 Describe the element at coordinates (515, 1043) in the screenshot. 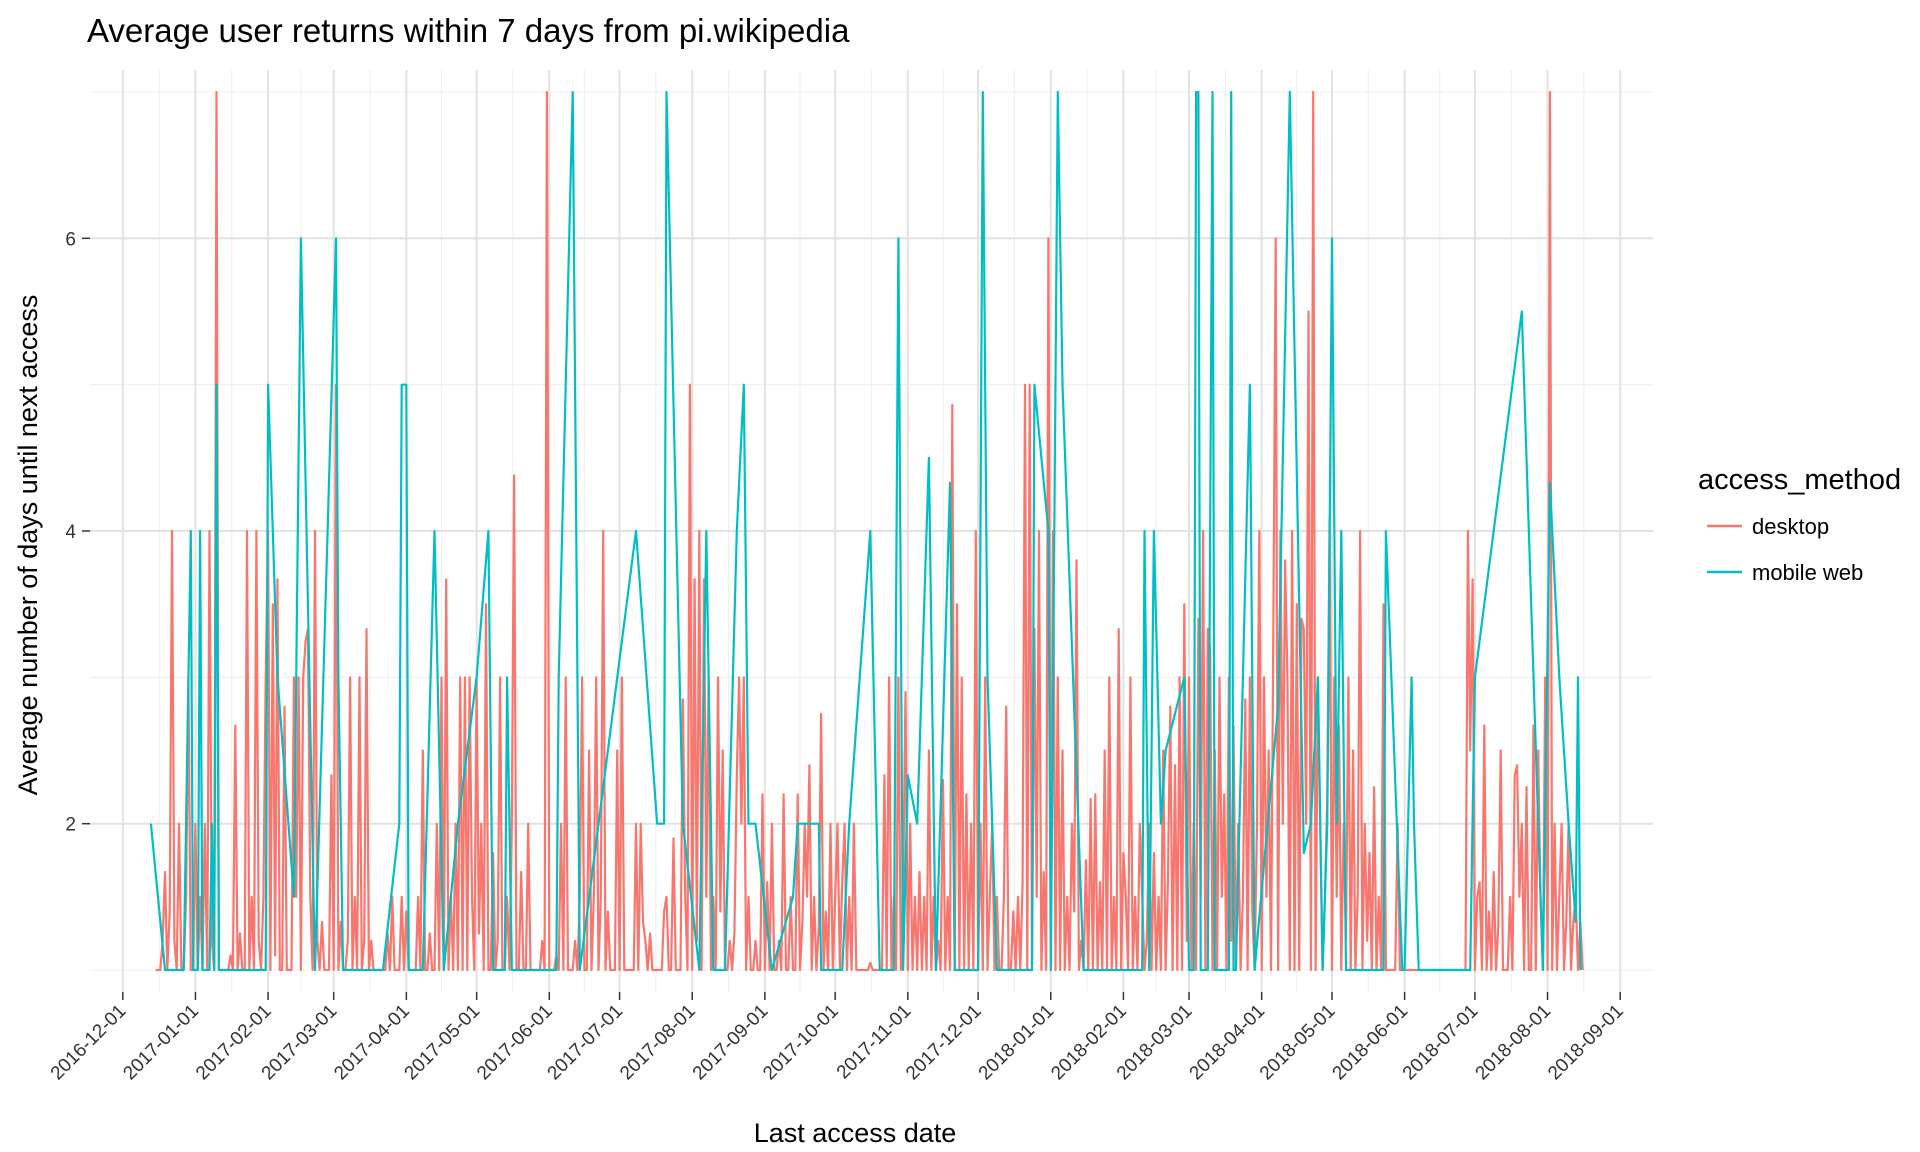

I see `x-tick-label: 2017-06-01` at that location.